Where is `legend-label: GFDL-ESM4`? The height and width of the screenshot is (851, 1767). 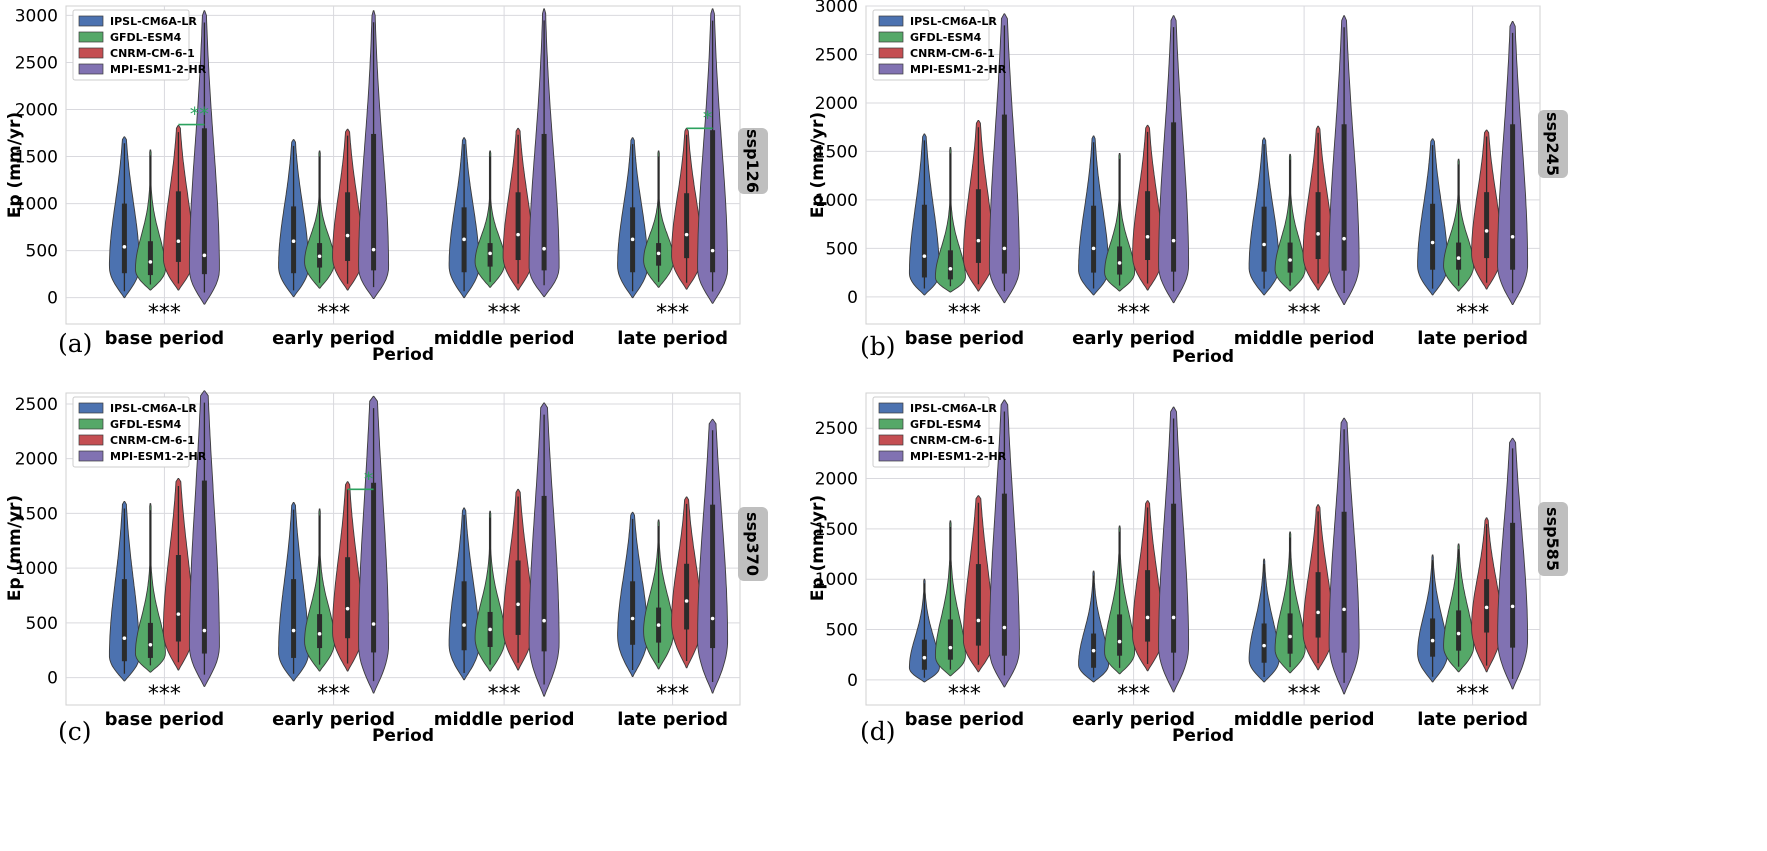 legend-label: GFDL-ESM4 is located at coordinates (946, 37).